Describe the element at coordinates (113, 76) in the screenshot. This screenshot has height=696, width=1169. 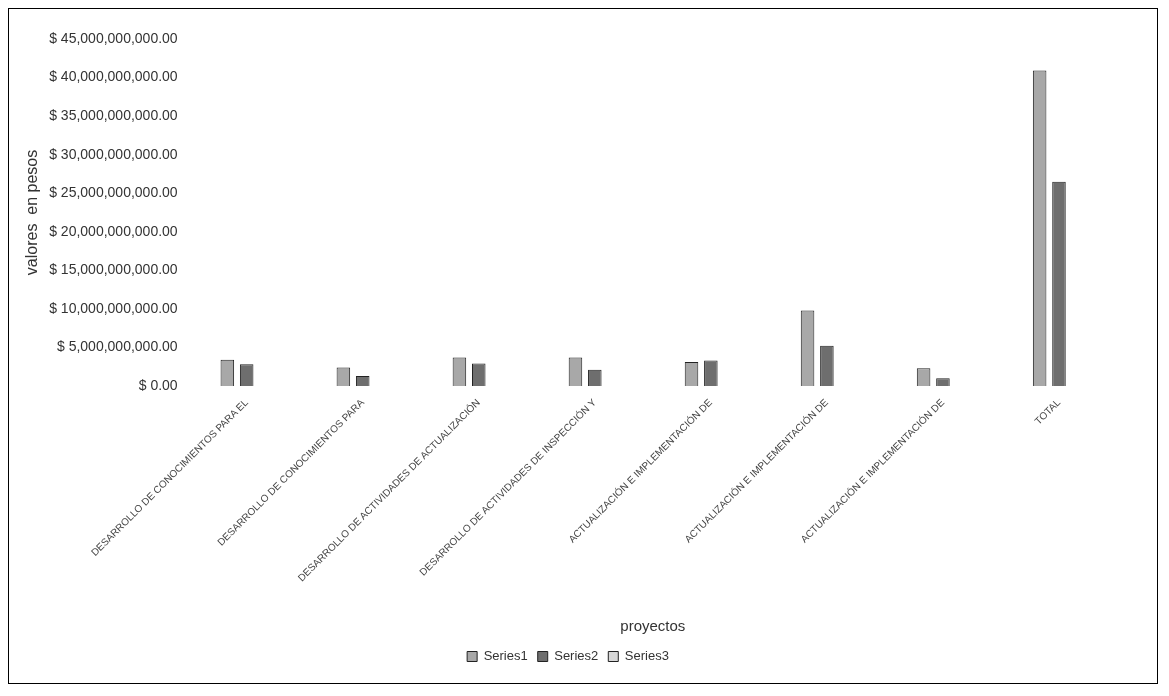
I see `y-tick-label: $ 40,000,000,000.00` at that location.